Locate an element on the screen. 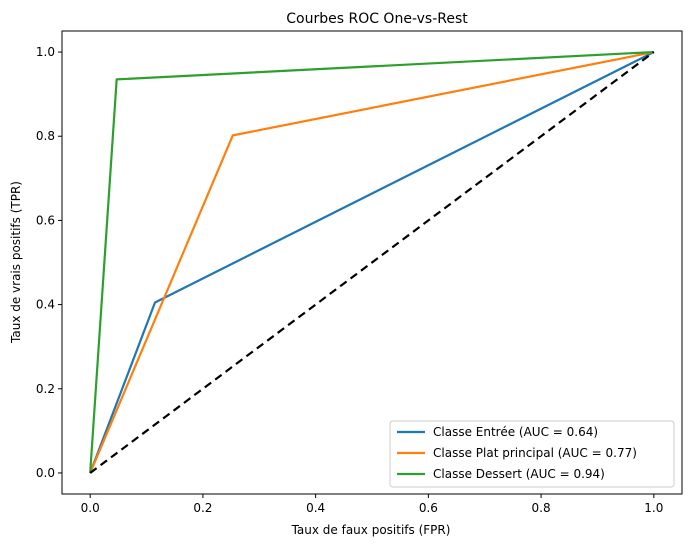 This screenshot has height=547, width=691. x-tick-label: 0.2 is located at coordinates (202, 508).